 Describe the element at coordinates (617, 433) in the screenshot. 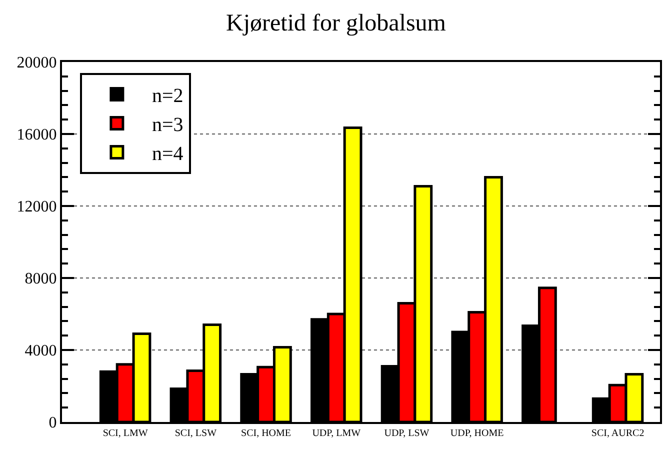

I see `x-tick-label: SCI, AURC2` at that location.